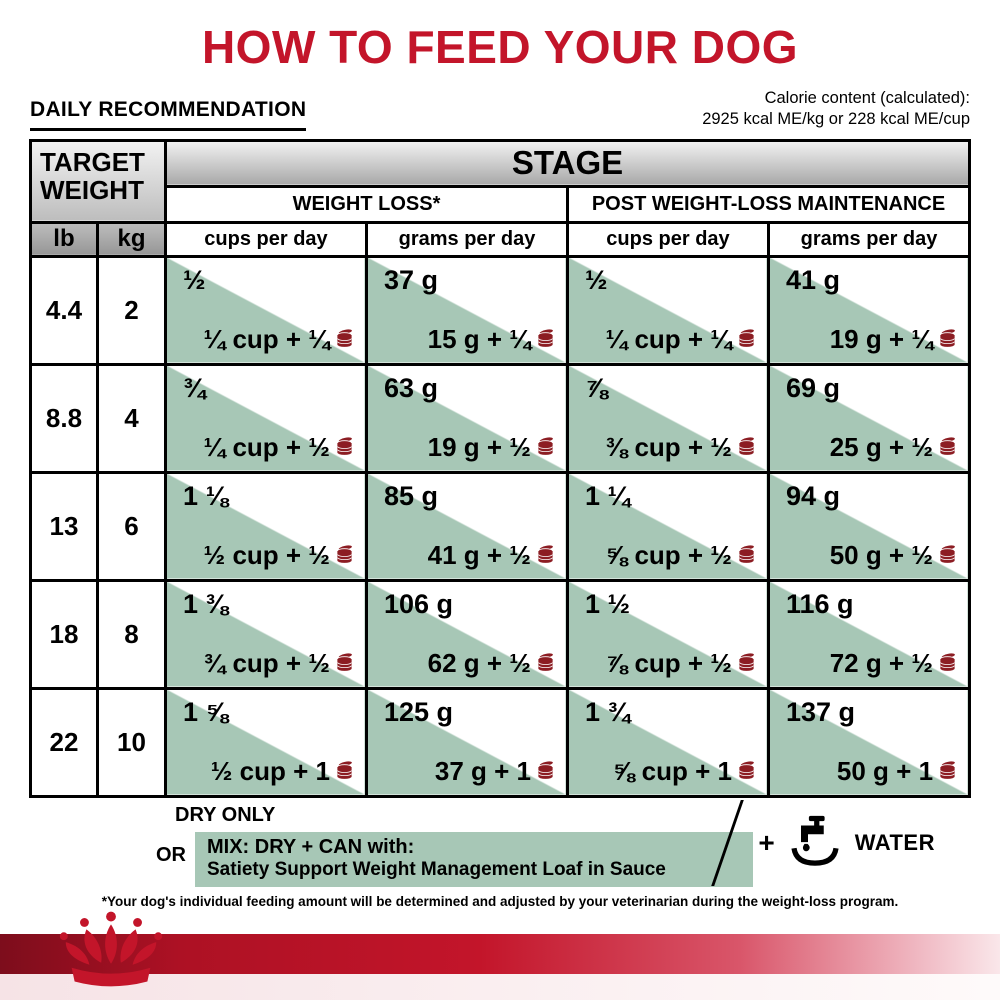 This screenshot has height=1000, width=1000. What do you see at coordinates (266, 554) in the screenshot?
I see `mix-amount-text: ½ cup + ½` at bounding box center [266, 554].